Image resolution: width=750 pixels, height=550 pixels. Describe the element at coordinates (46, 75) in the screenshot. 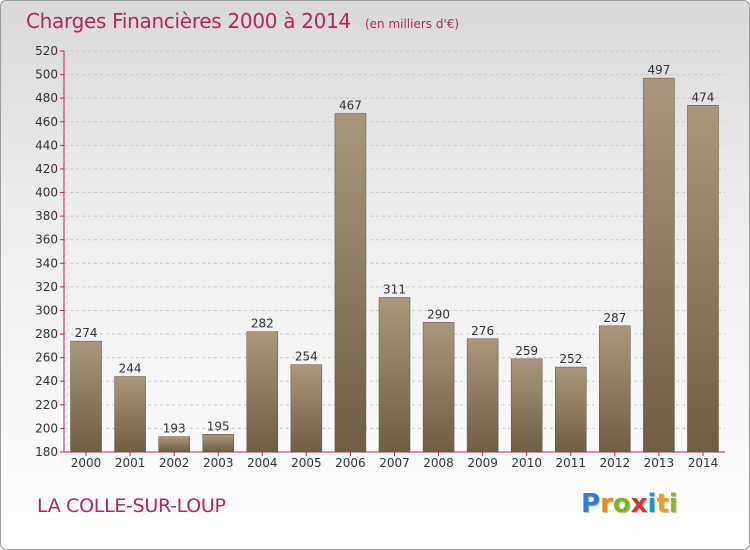

I see `y-tick-label: 500` at that location.